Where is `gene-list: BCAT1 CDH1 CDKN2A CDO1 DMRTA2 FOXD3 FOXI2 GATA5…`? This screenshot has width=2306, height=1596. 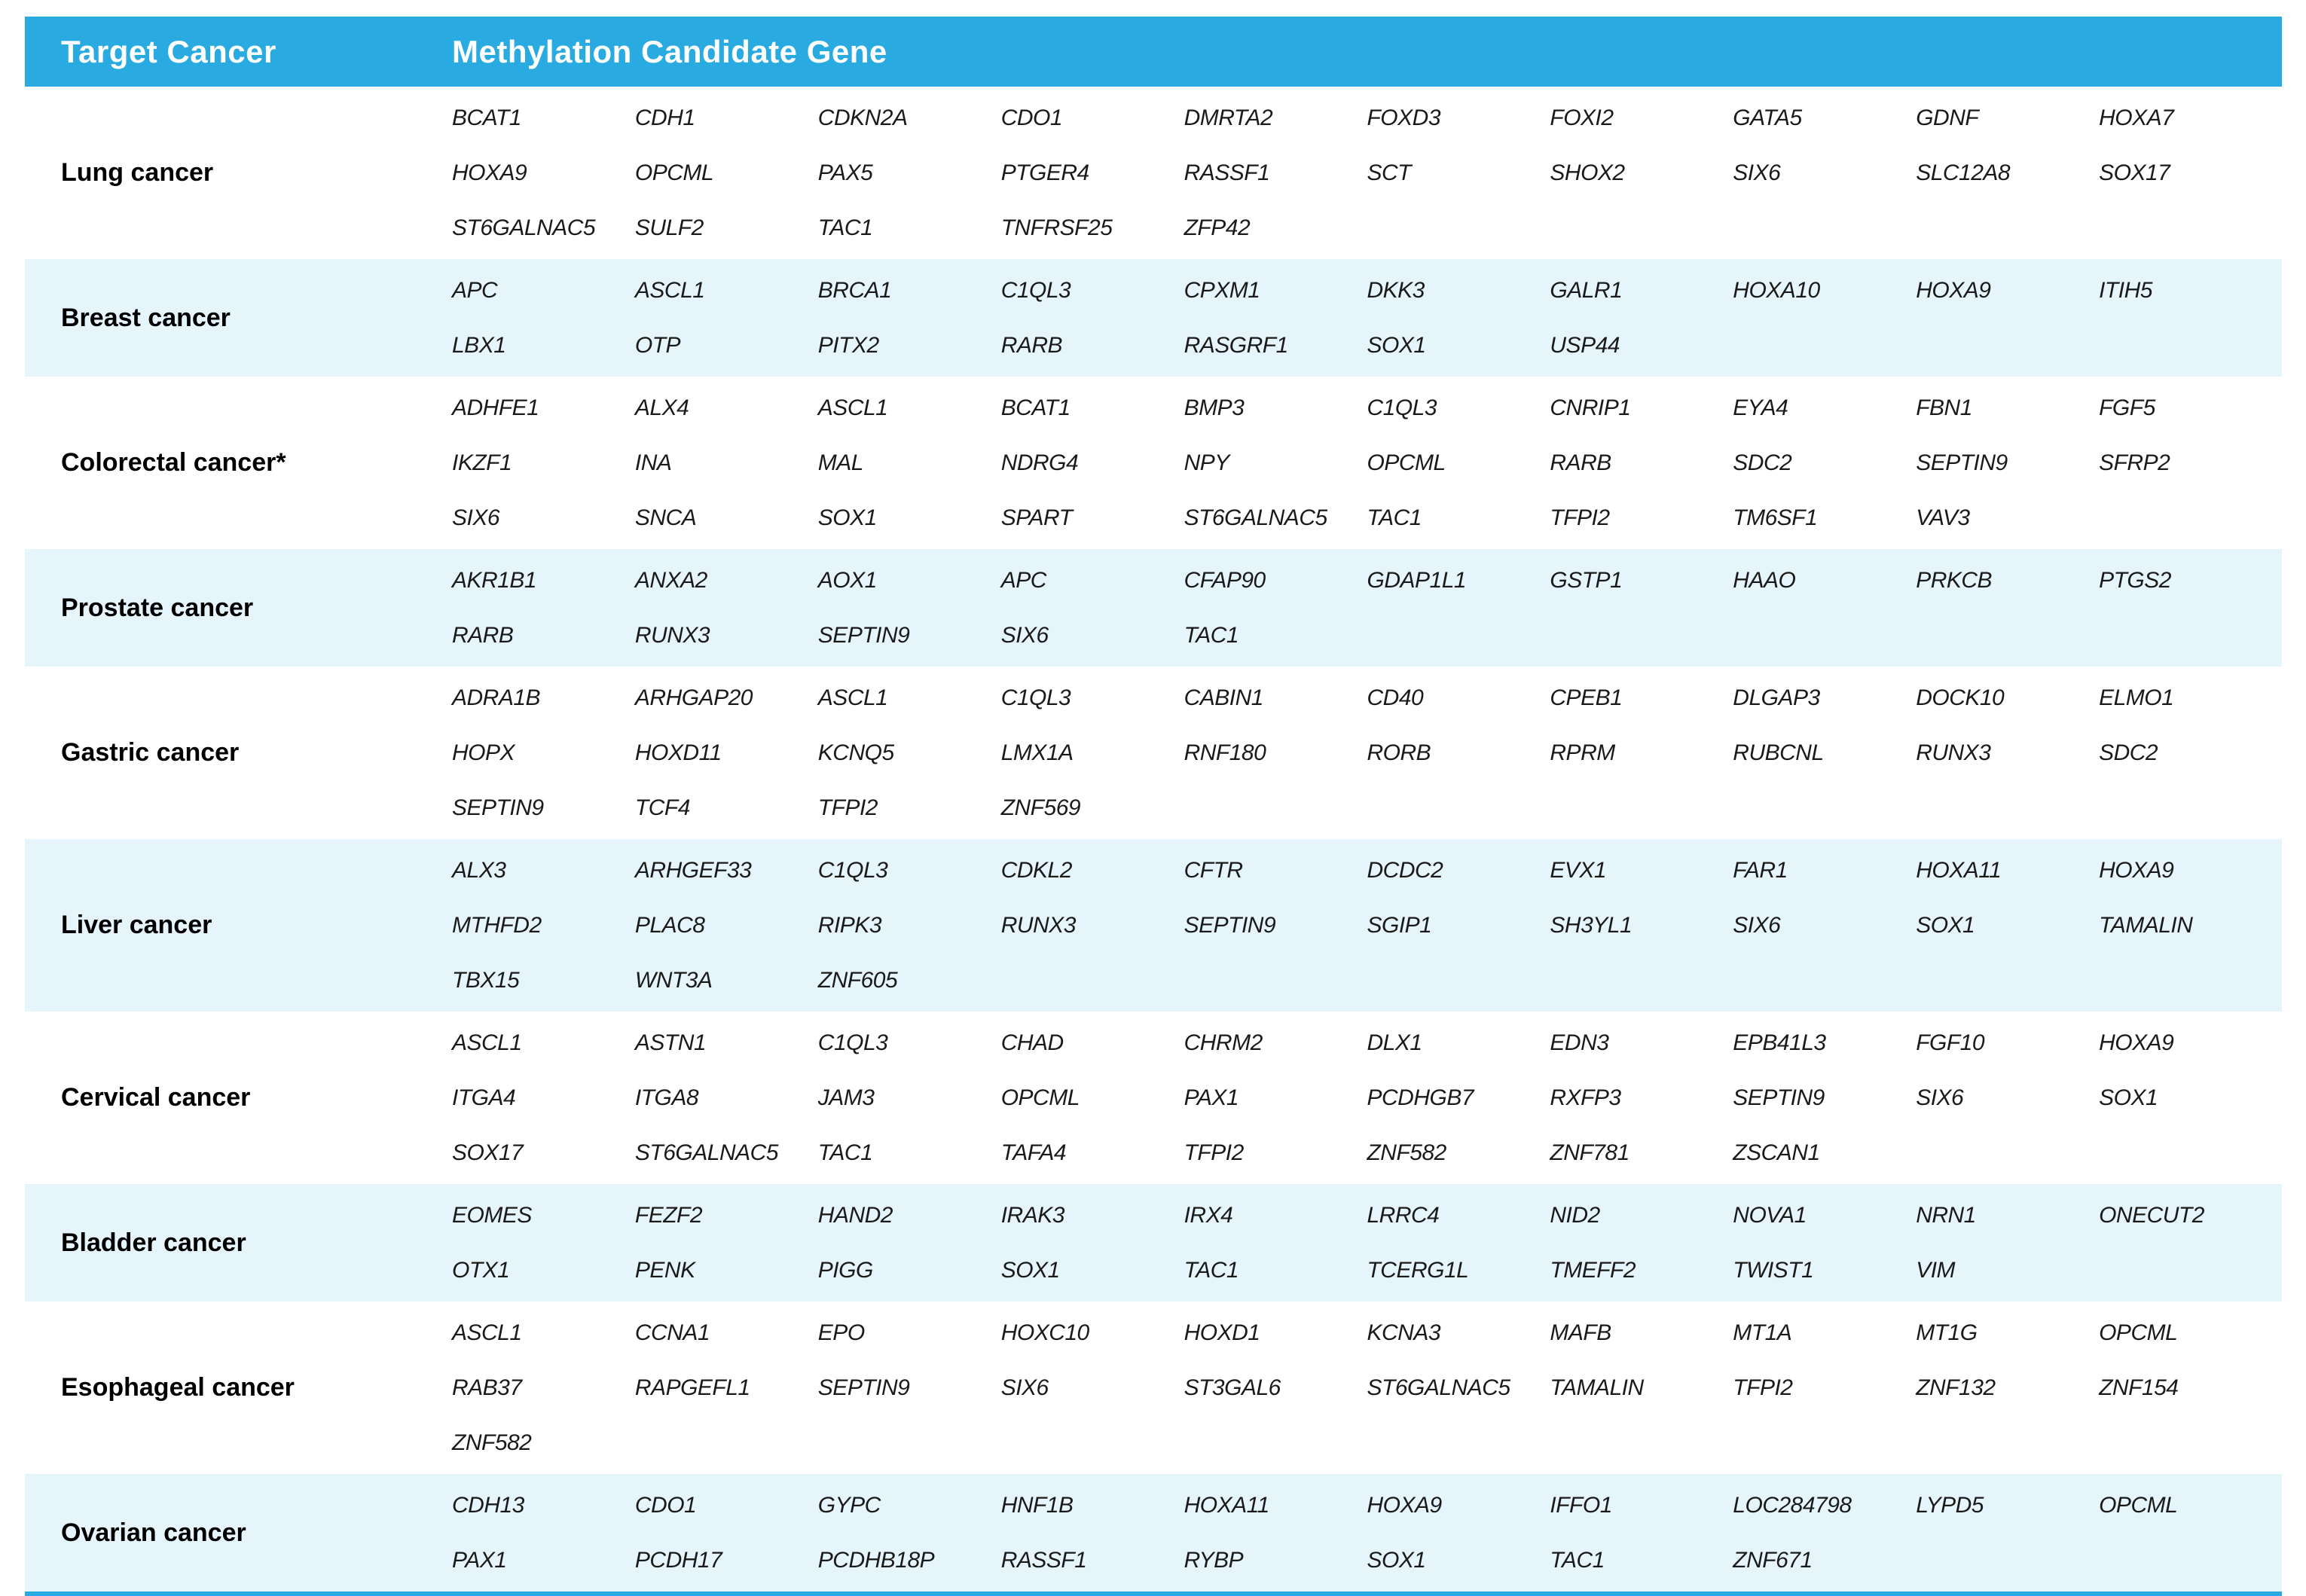 gene-list: BCAT1 CDH1 CDKN2A CDO1 DMRTA2 FOXD3 FOXI2 GATA5… is located at coordinates (1367, 172).